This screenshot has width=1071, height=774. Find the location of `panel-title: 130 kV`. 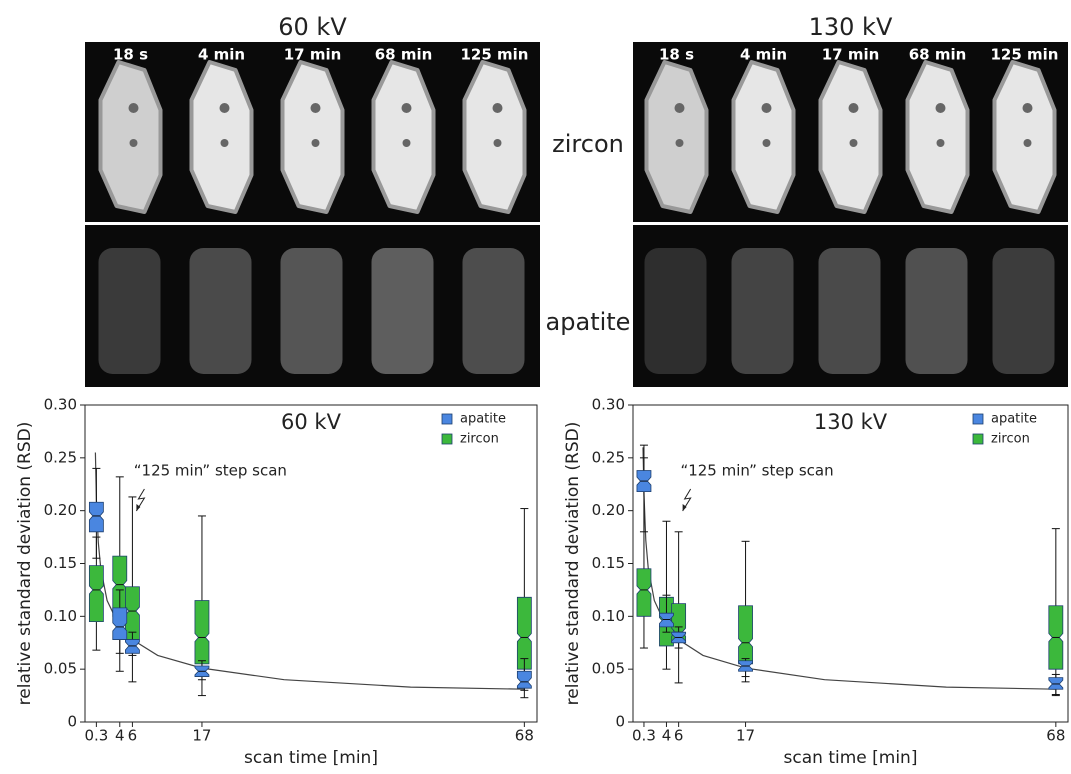

panel-title: 130 kV is located at coordinates (851, 27).